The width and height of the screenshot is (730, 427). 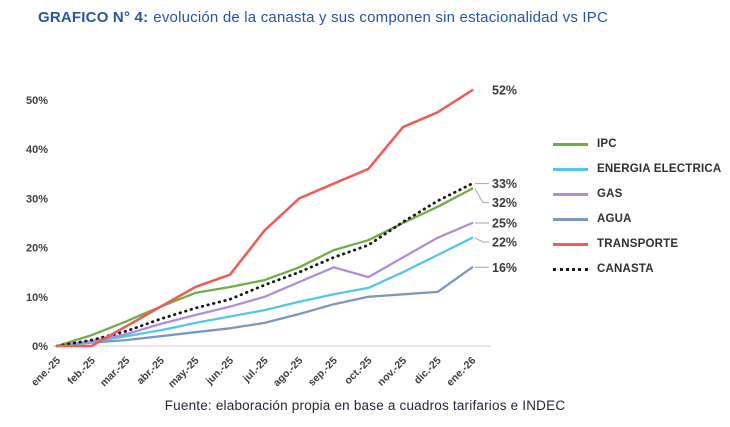 What do you see at coordinates (504, 243) in the screenshot?
I see `series-end-label-energia-electrica: 22%` at bounding box center [504, 243].